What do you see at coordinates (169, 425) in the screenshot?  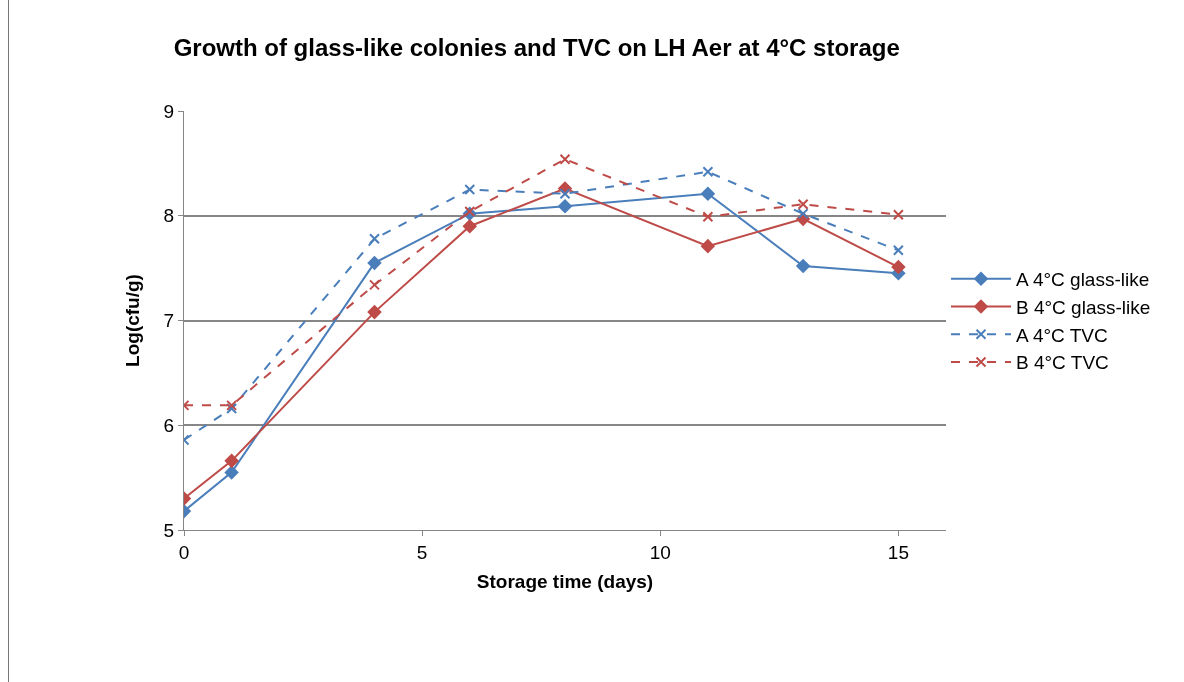 I see `y-tick-label: 6` at bounding box center [169, 425].